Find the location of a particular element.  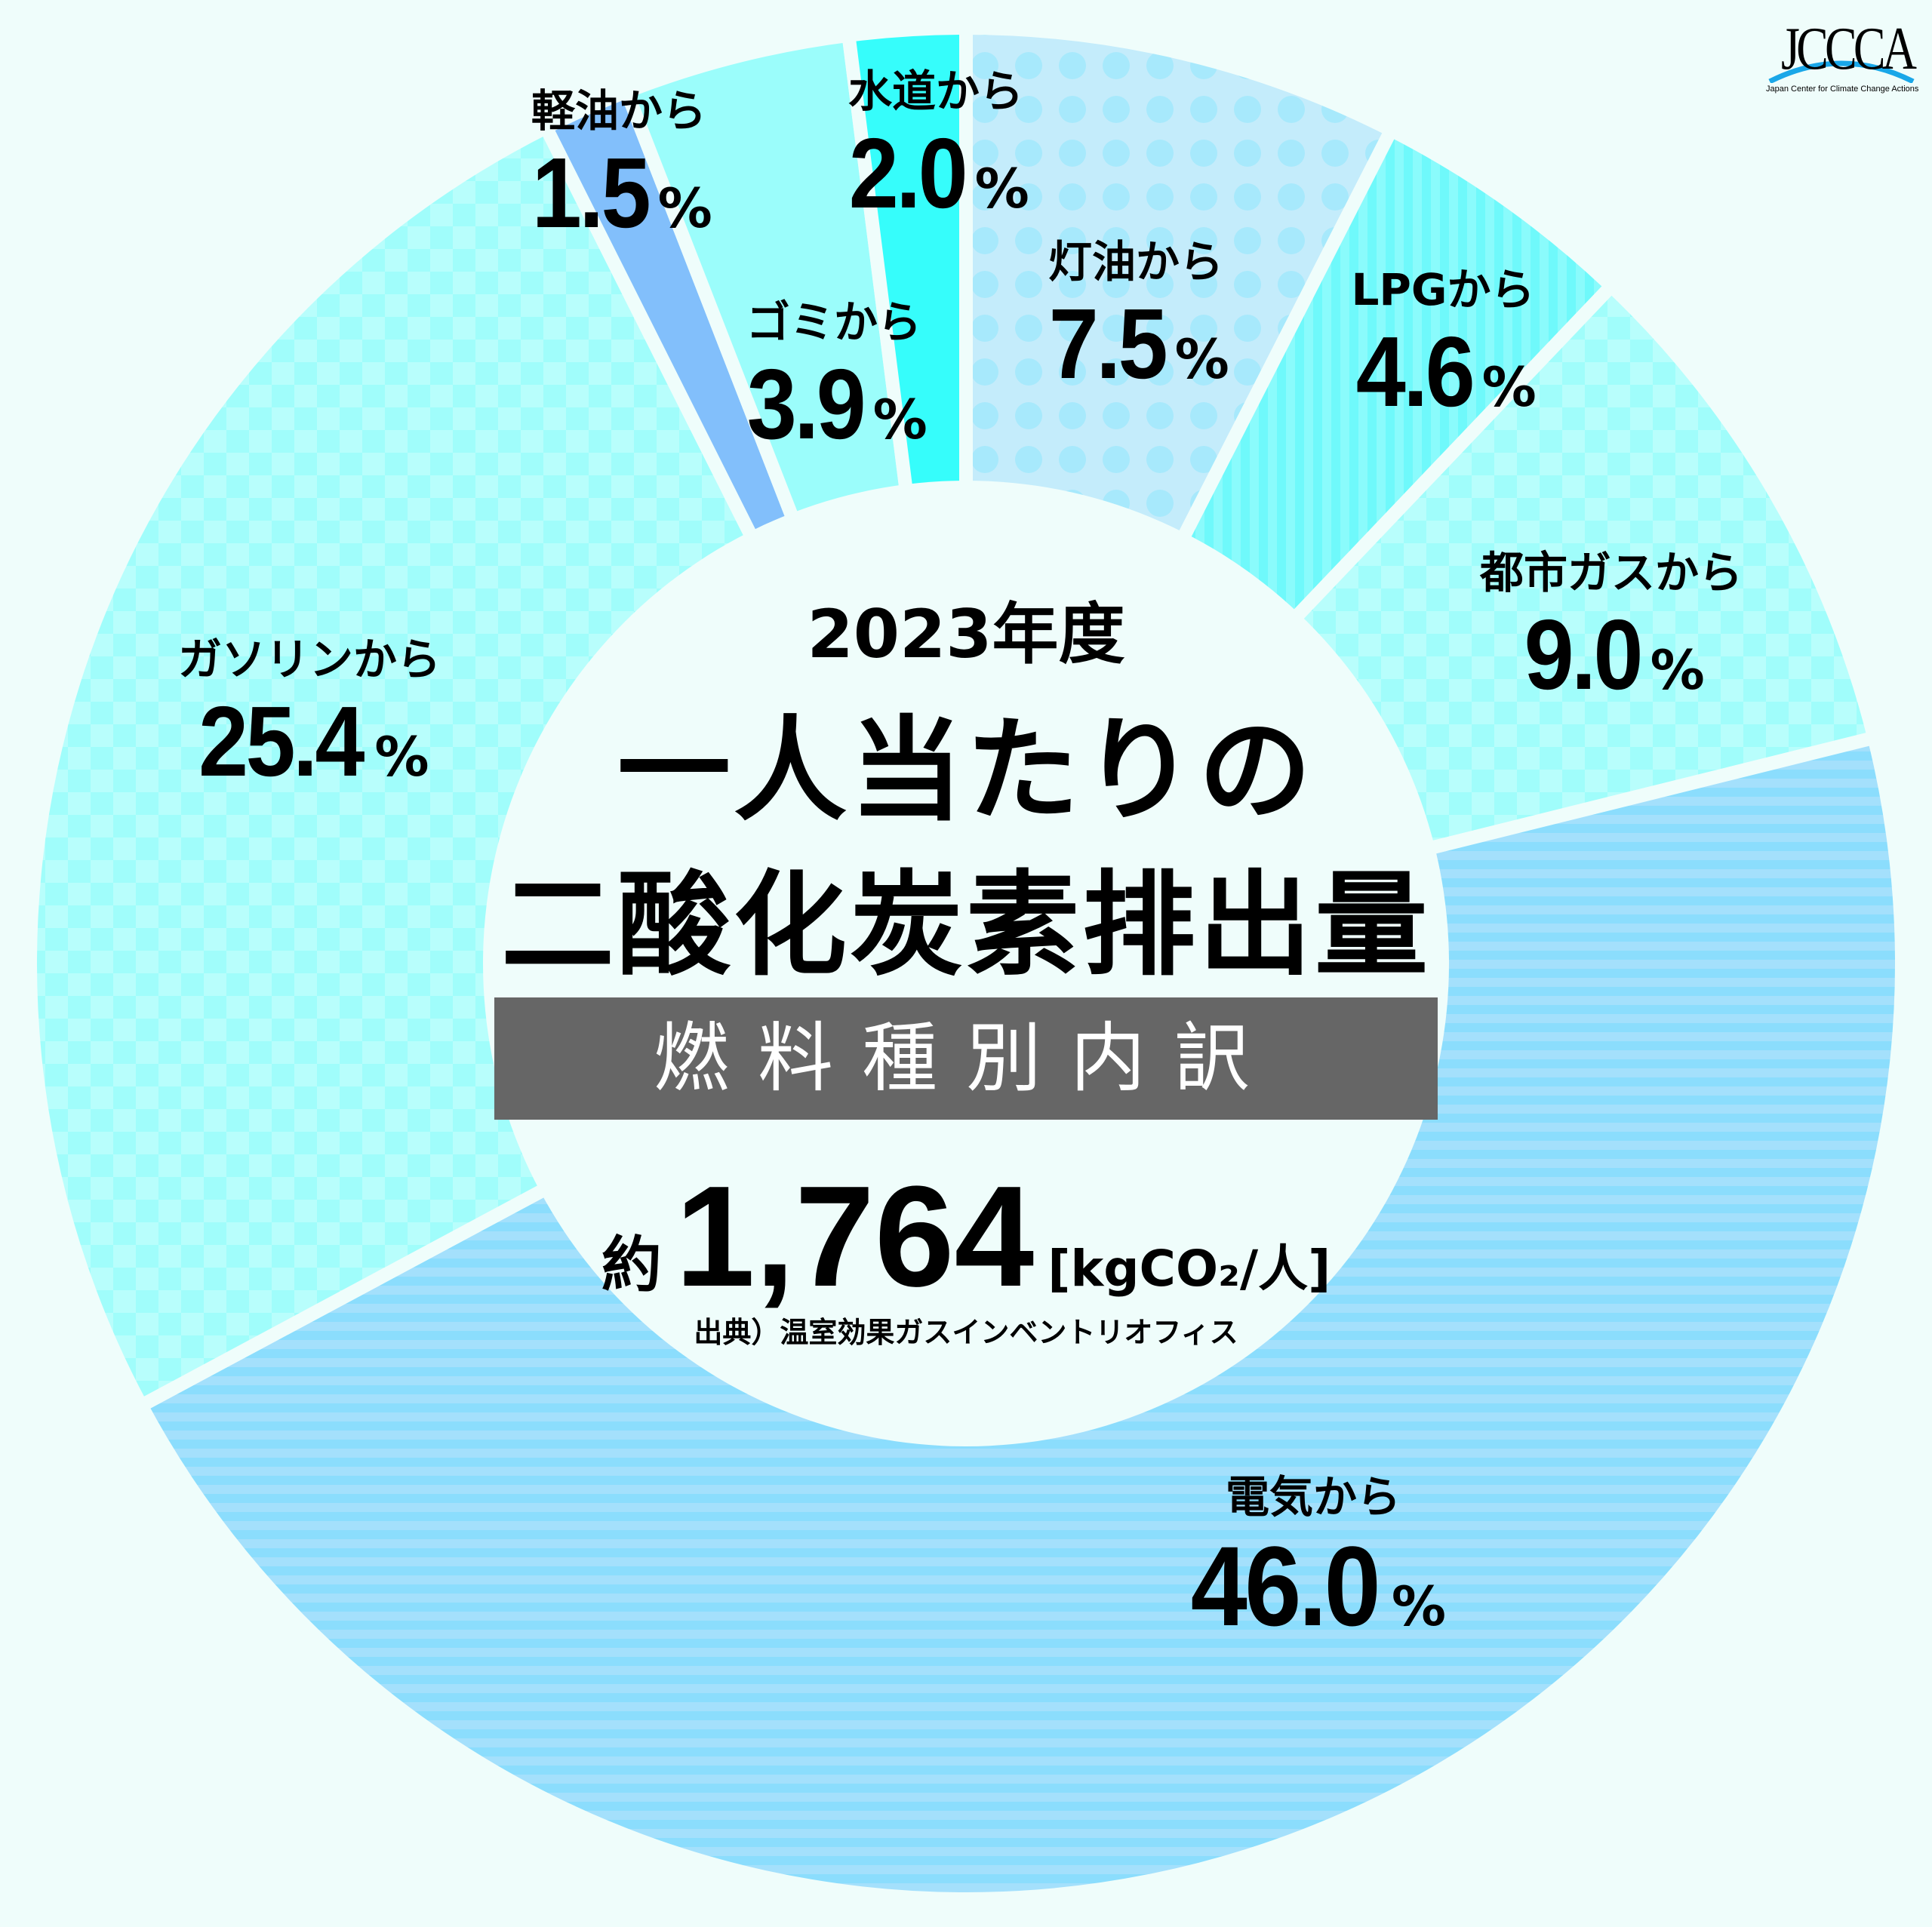

logo-mark: JCCCA is located at coordinates (1849, 49).